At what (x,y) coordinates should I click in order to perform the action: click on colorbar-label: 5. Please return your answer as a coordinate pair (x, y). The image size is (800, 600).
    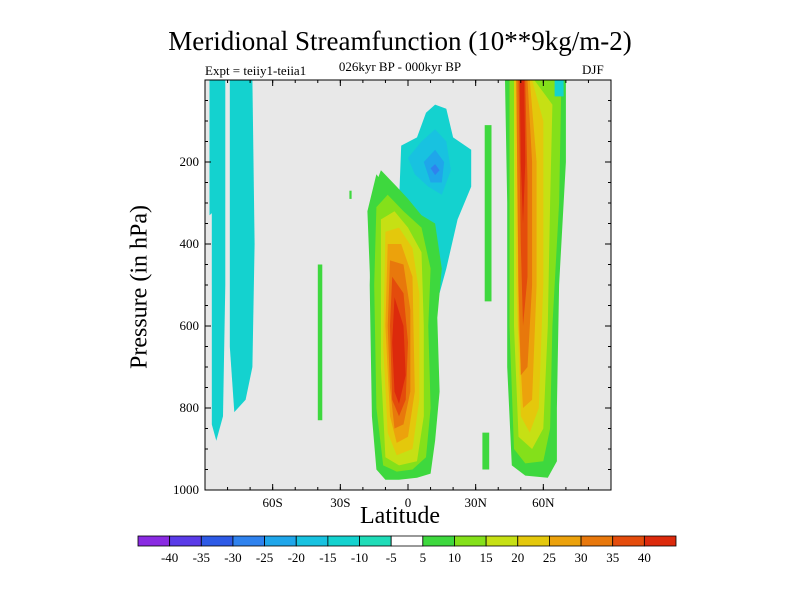
    Looking at the image, I should click on (423, 557).